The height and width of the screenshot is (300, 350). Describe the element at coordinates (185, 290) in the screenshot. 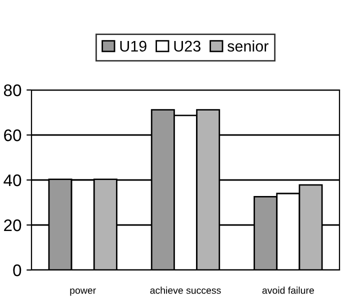

I see `x-tick-label: achieve success` at that location.